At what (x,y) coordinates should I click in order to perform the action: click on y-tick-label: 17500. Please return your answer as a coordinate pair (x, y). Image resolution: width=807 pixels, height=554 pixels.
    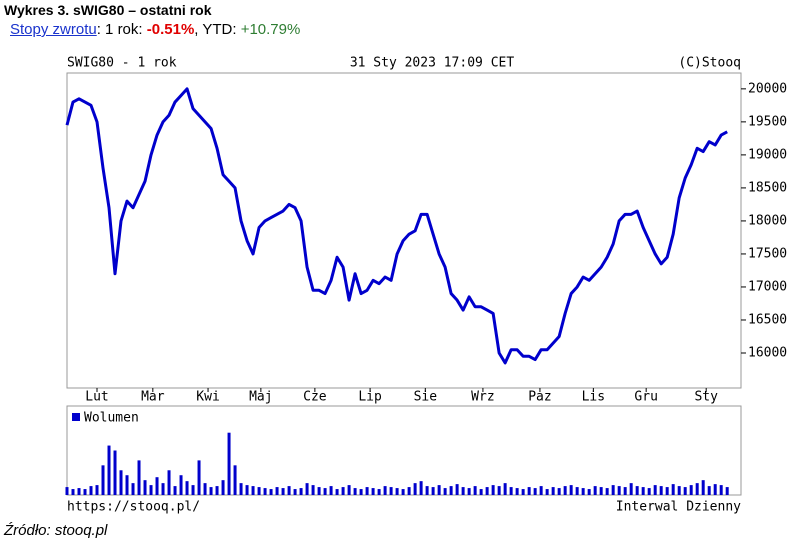
    Looking at the image, I should click on (767, 253).